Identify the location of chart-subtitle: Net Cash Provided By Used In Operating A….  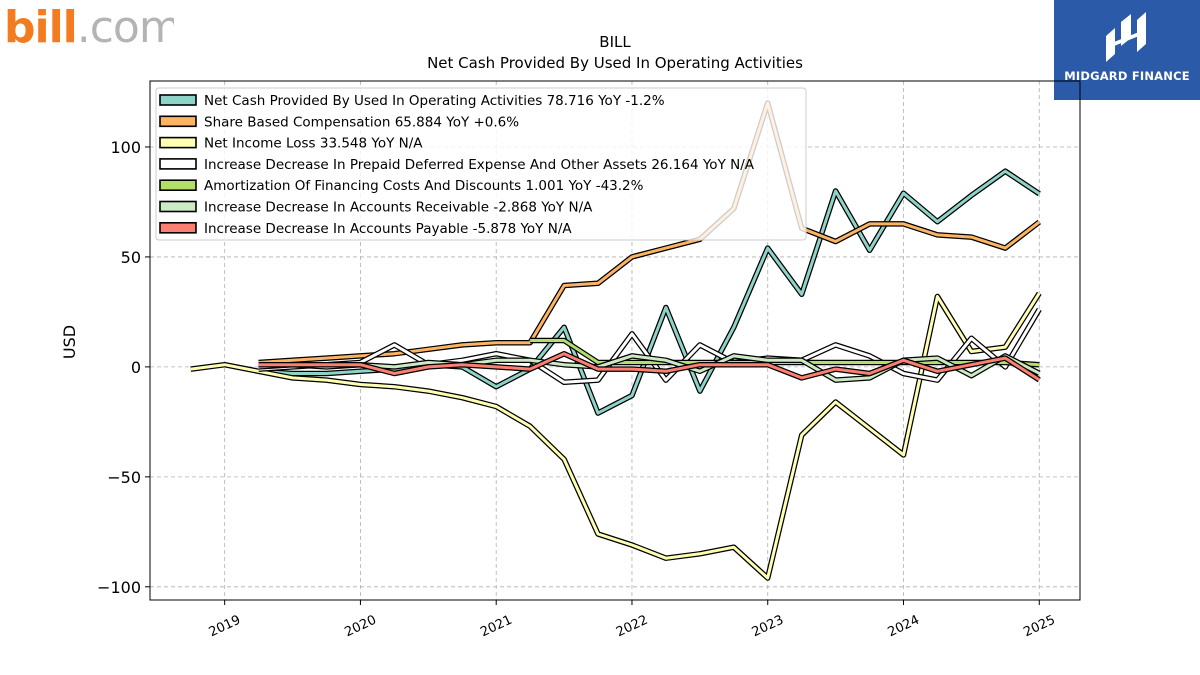
(615, 63).